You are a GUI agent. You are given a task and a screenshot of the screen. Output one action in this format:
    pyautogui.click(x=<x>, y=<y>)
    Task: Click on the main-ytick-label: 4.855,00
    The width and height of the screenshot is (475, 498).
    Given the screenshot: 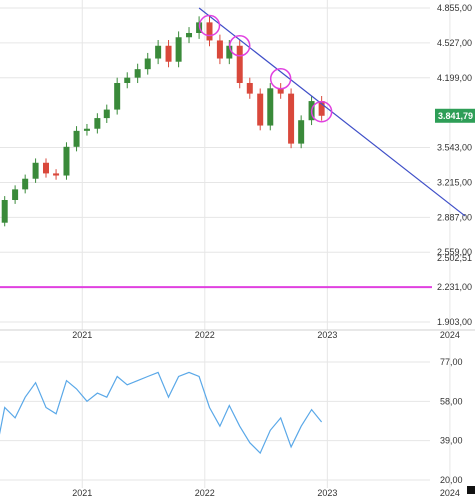 What is the action you would take?
    pyautogui.click(x=454, y=8)
    